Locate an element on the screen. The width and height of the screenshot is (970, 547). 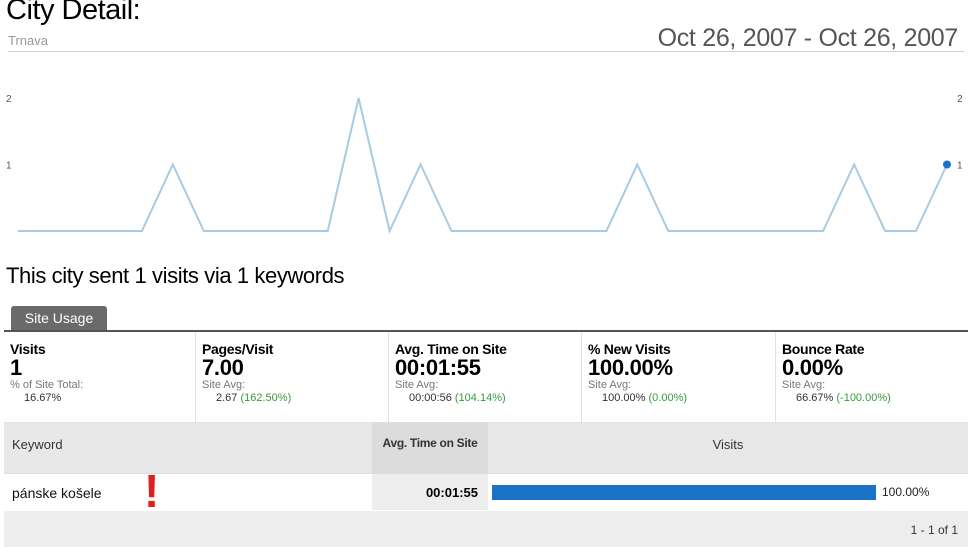
y-tick-label-right: 2 is located at coordinates (960, 99).